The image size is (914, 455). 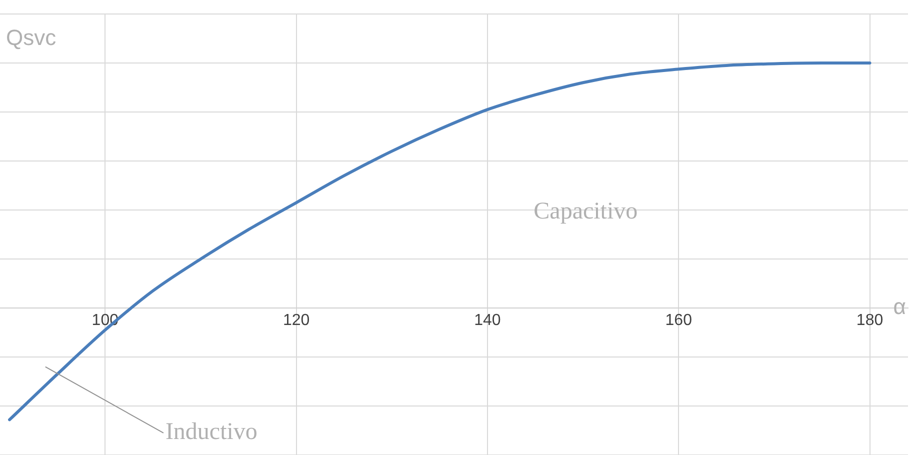 What do you see at coordinates (296, 321) in the screenshot?
I see `x-tick-label: 120` at bounding box center [296, 321].